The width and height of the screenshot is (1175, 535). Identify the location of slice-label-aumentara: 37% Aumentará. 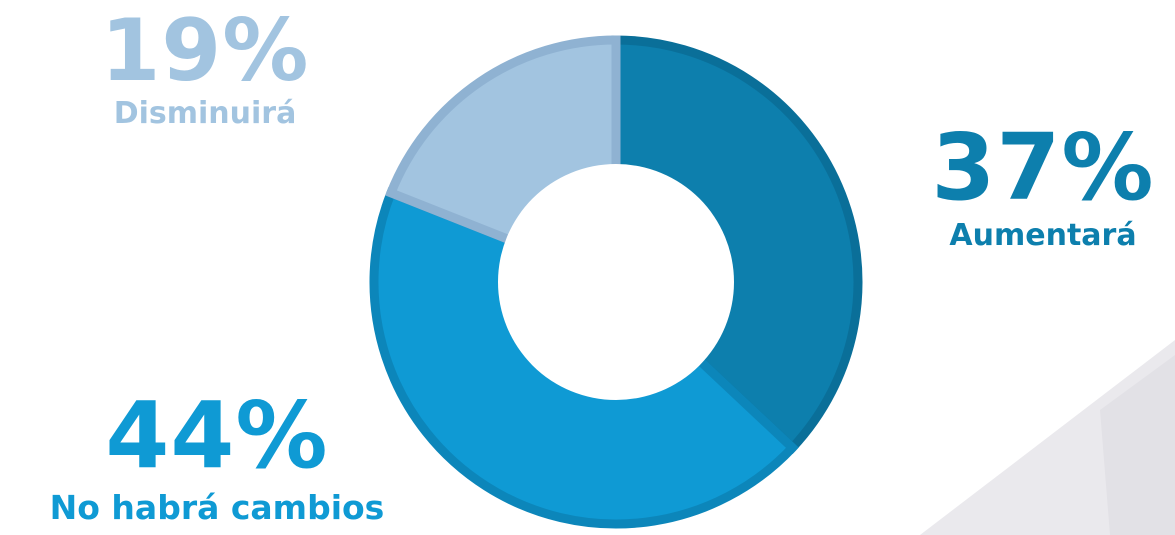
(1036, 188).